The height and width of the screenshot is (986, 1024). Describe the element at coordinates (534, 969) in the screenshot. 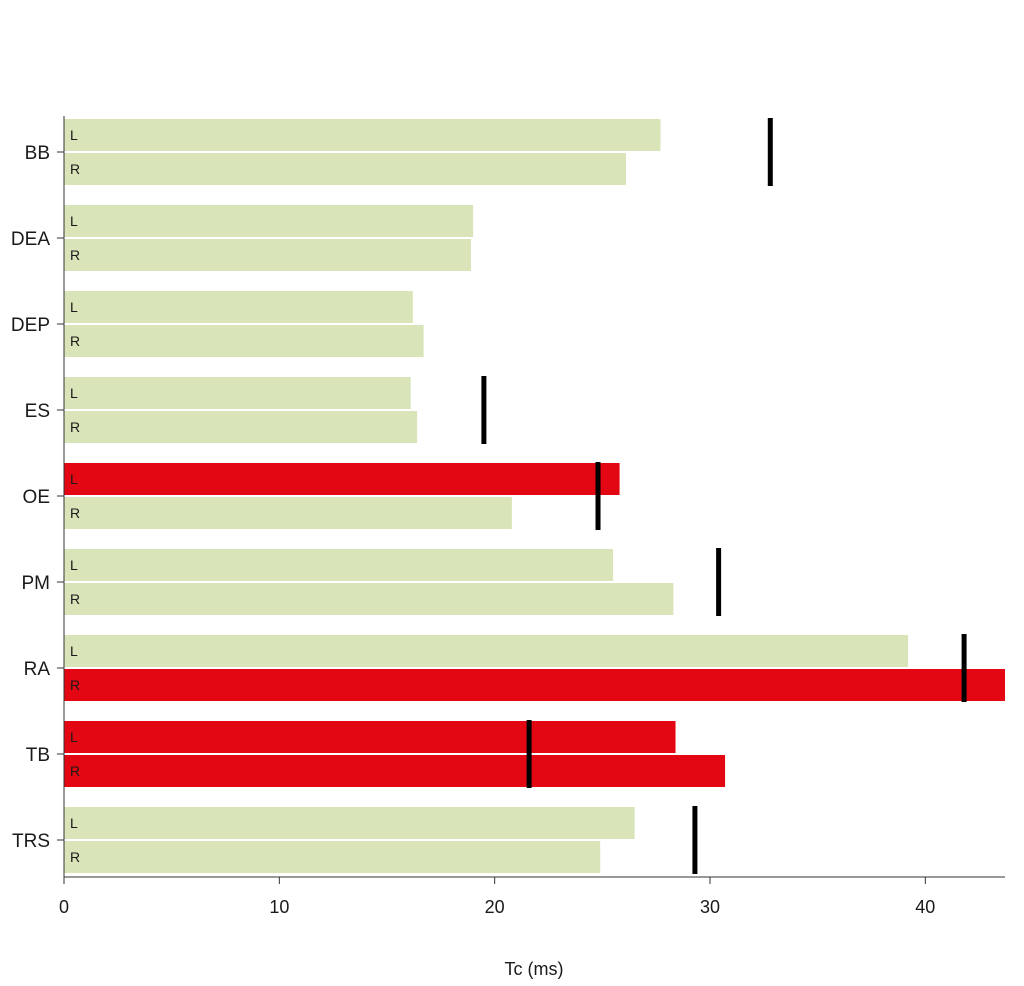

I see `x-axis-title: Tc (ms)` at that location.